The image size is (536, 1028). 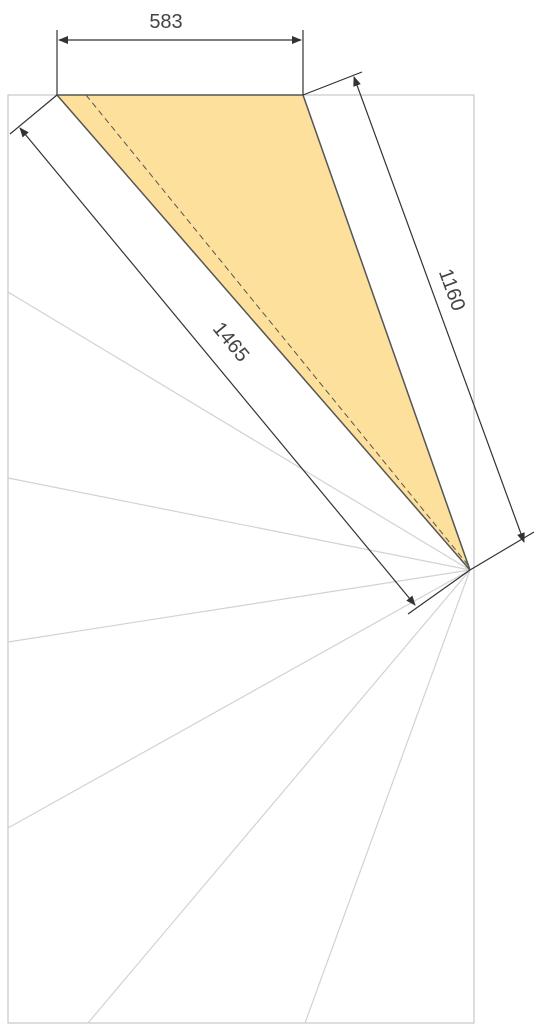 I want to click on dimension-label-top: 583, so click(x=165, y=22).